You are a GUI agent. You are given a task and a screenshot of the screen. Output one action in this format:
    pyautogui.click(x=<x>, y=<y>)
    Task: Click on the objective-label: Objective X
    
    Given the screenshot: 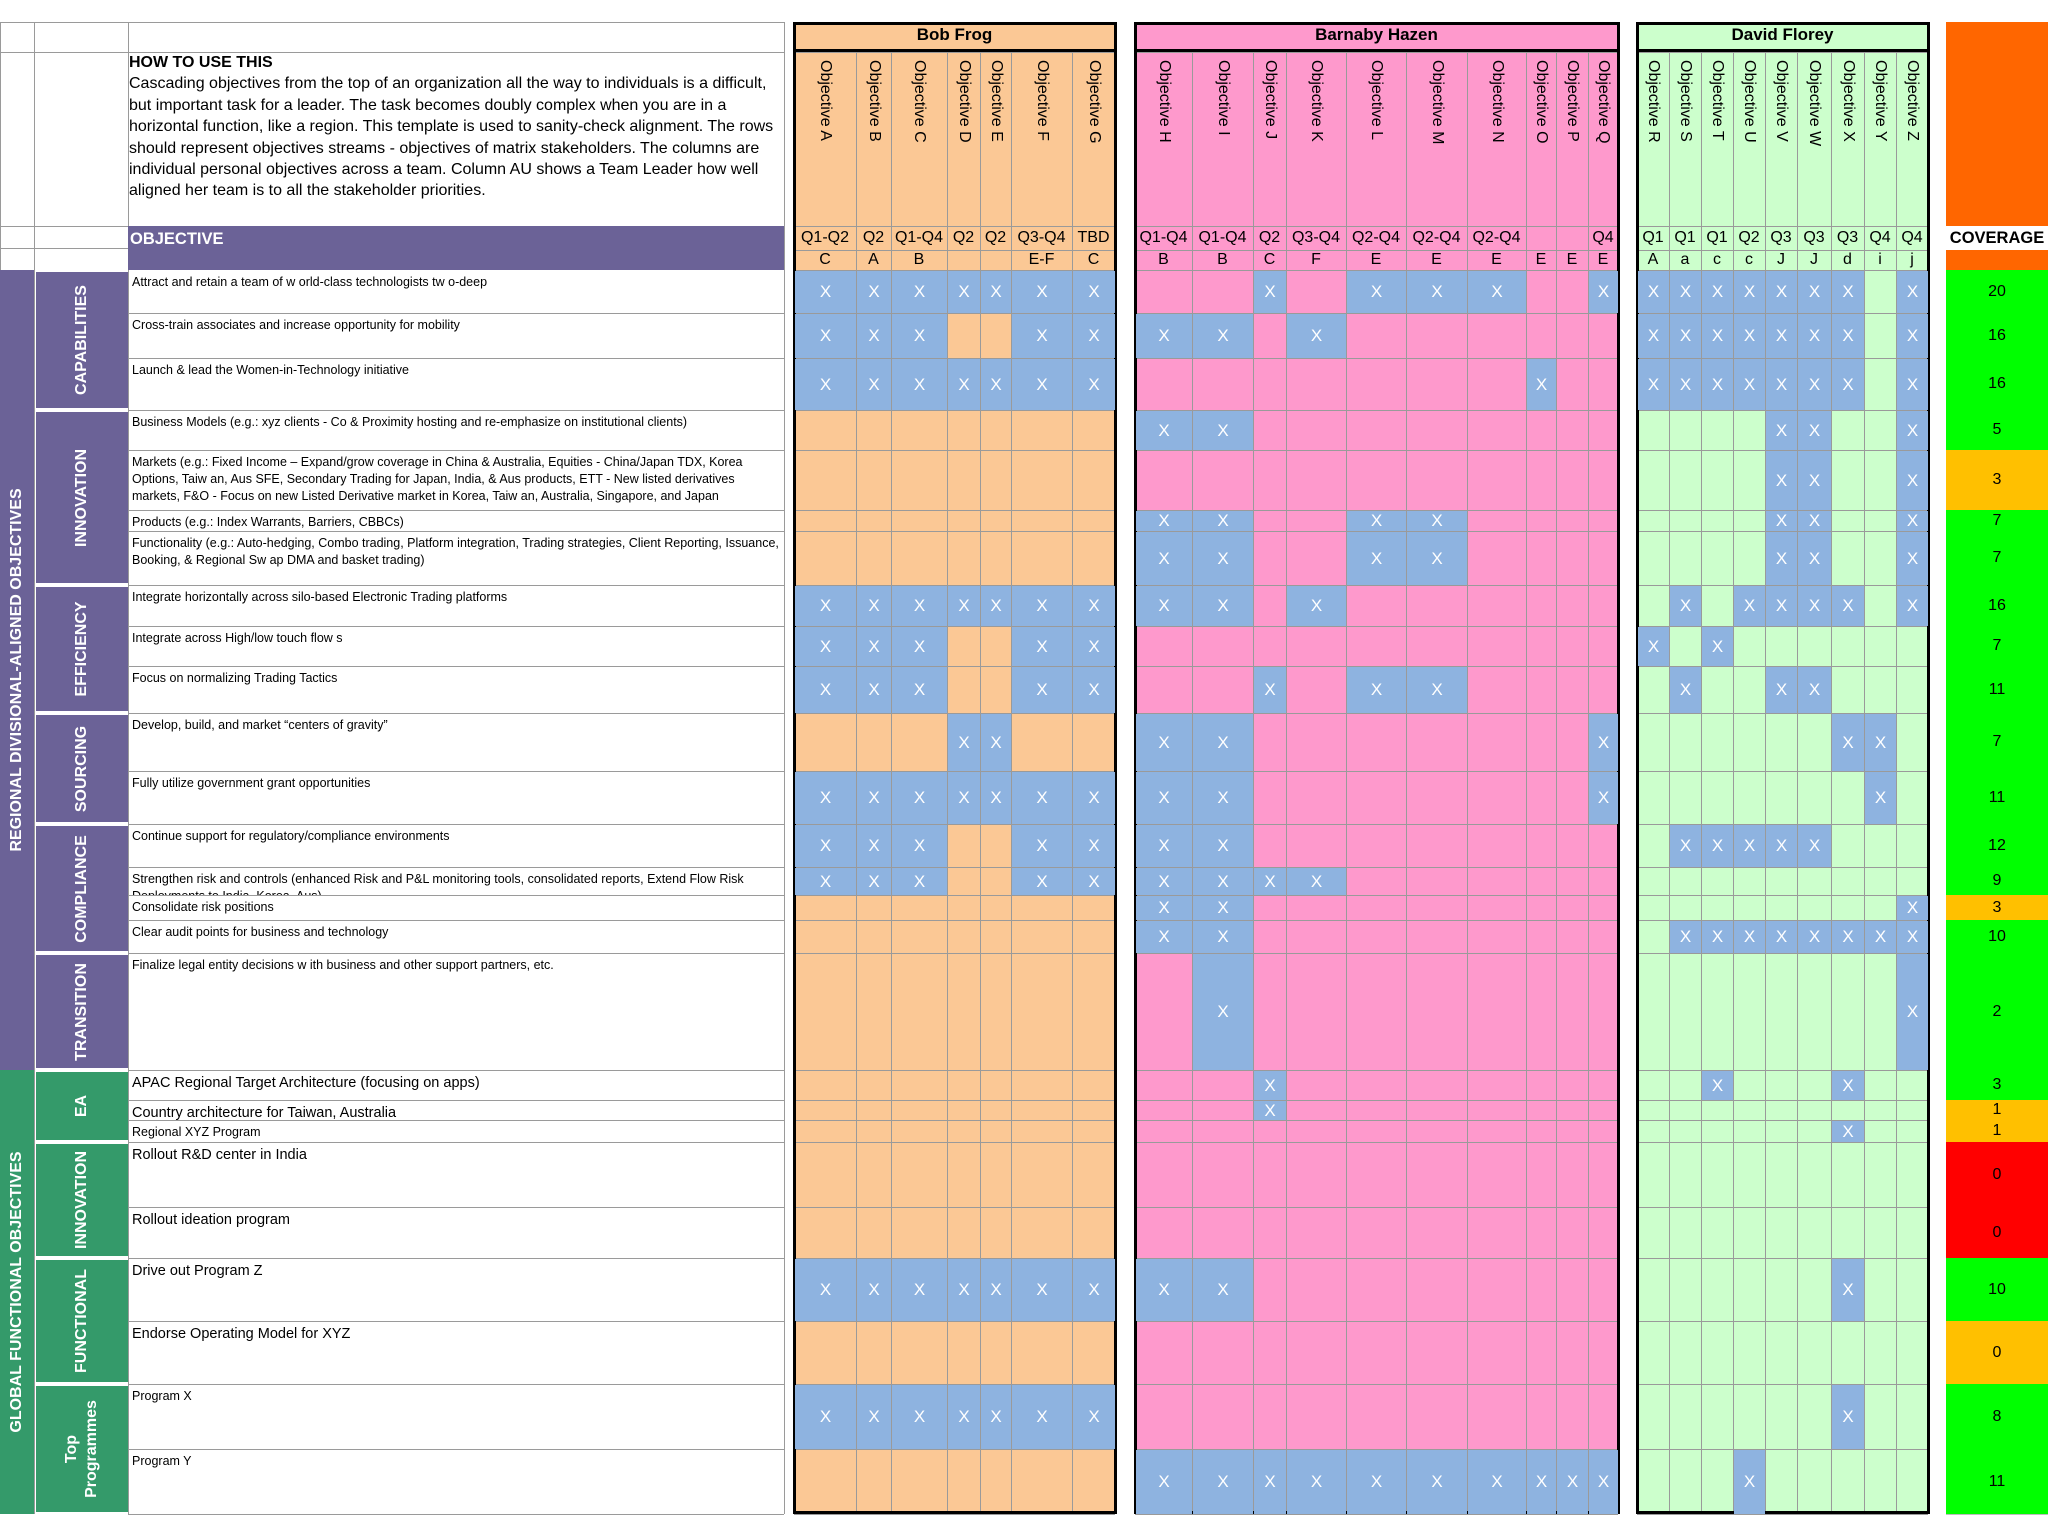 What is the action you would take?
    pyautogui.click(x=1847, y=139)
    